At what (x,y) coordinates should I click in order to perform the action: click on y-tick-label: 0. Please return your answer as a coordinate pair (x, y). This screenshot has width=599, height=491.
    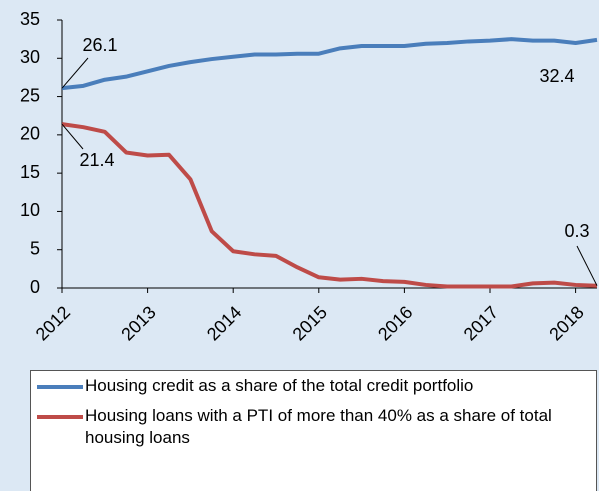
    Looking at the image, I should click on (35, 287).